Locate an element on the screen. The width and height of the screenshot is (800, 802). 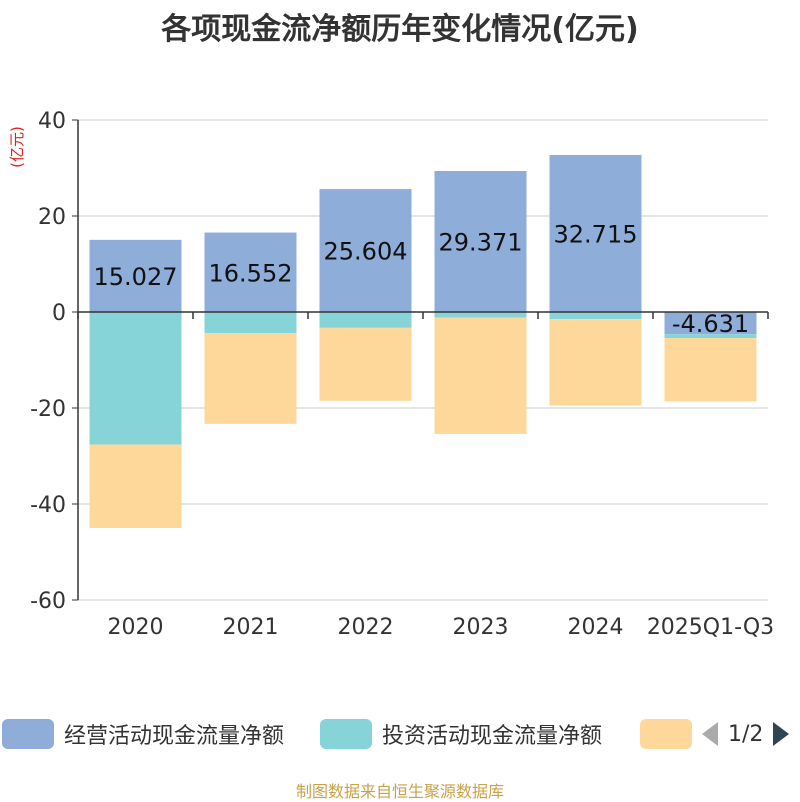
data-label: -4.631 is located at coordinates (710, 324).